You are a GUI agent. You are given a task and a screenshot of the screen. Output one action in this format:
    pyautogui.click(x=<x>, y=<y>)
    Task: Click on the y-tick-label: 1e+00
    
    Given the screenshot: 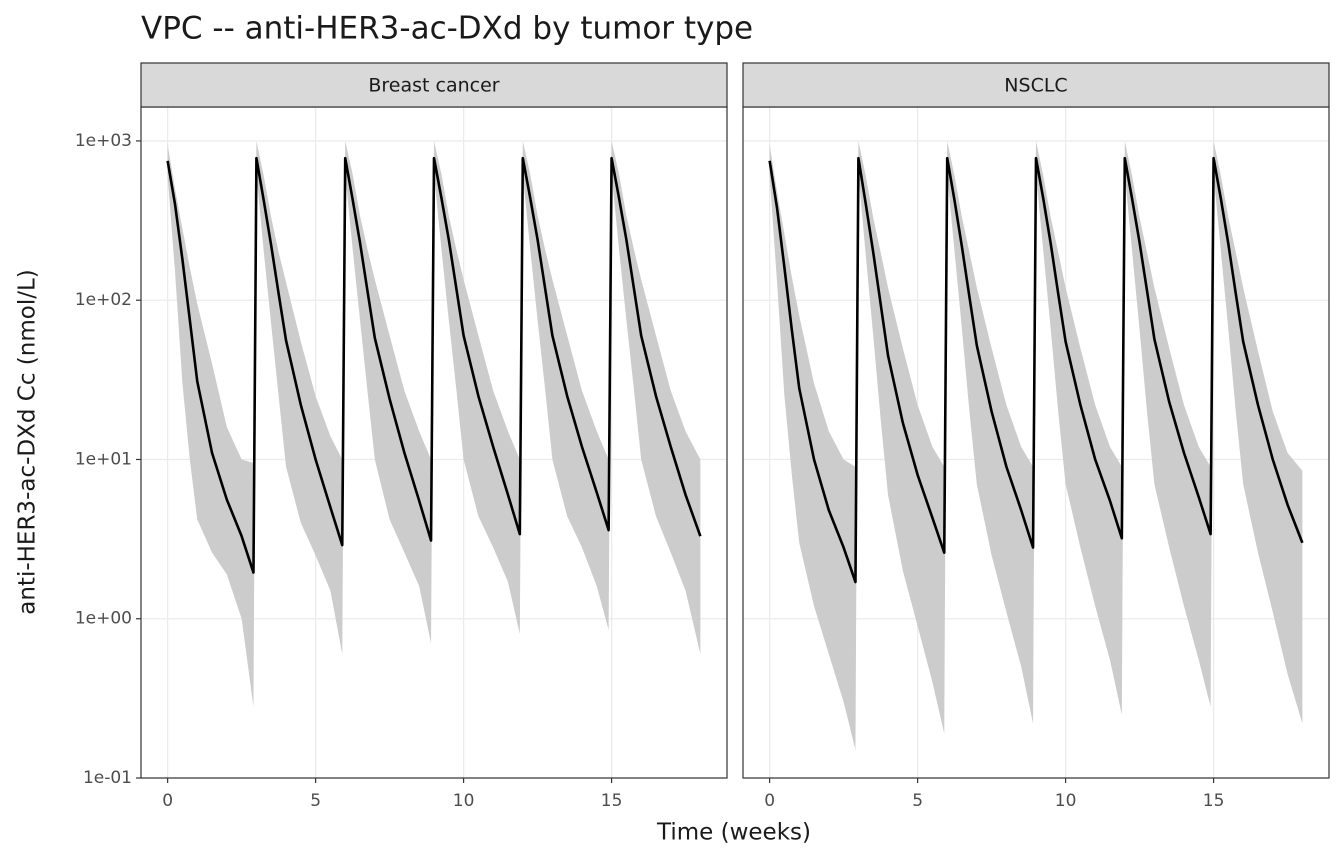 What is the action you would take?
    pyautogui.click(x=103, y=619)
    